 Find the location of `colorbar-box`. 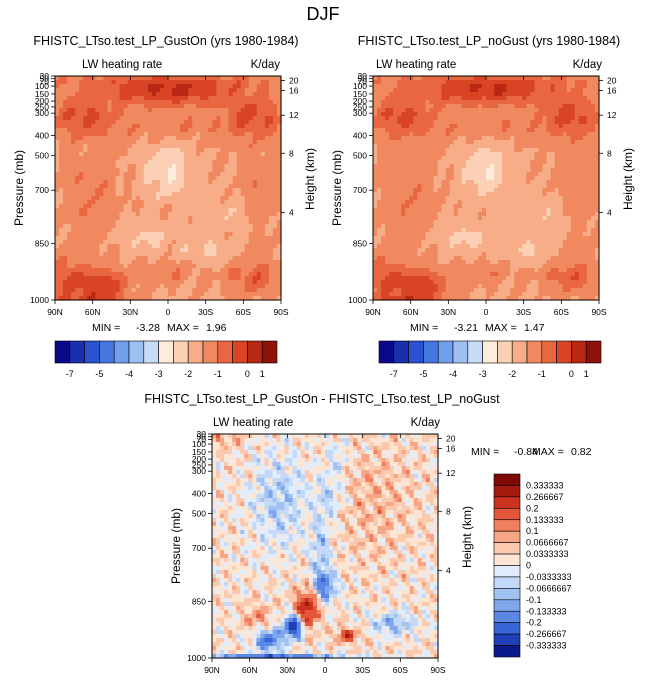

colorbar-box is located at coordinates (92, 352).